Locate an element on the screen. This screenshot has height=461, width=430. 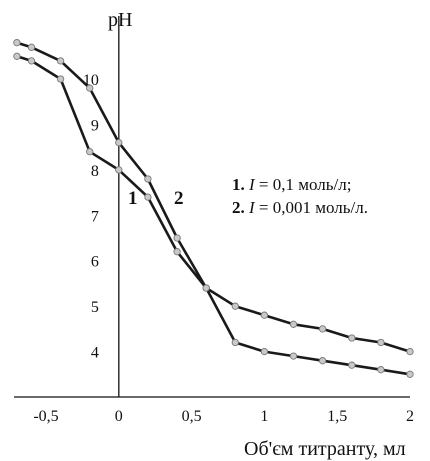
legend-text-1: = 0,1 моль/л; is located at coordinates (303, 184).